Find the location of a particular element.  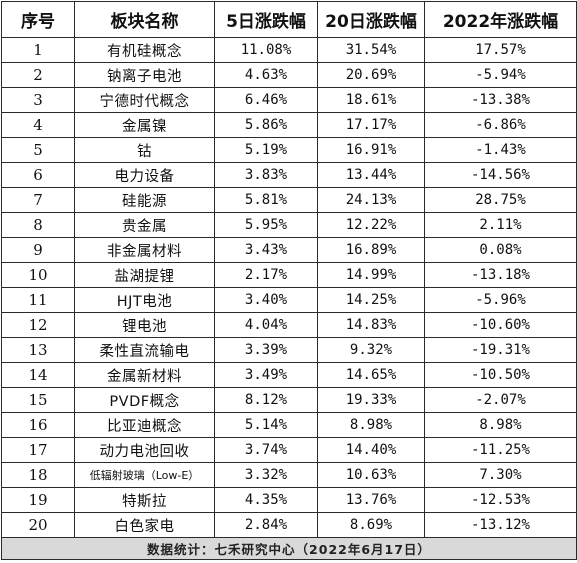

cell-index: 10 is located at coordinates (38, 275).